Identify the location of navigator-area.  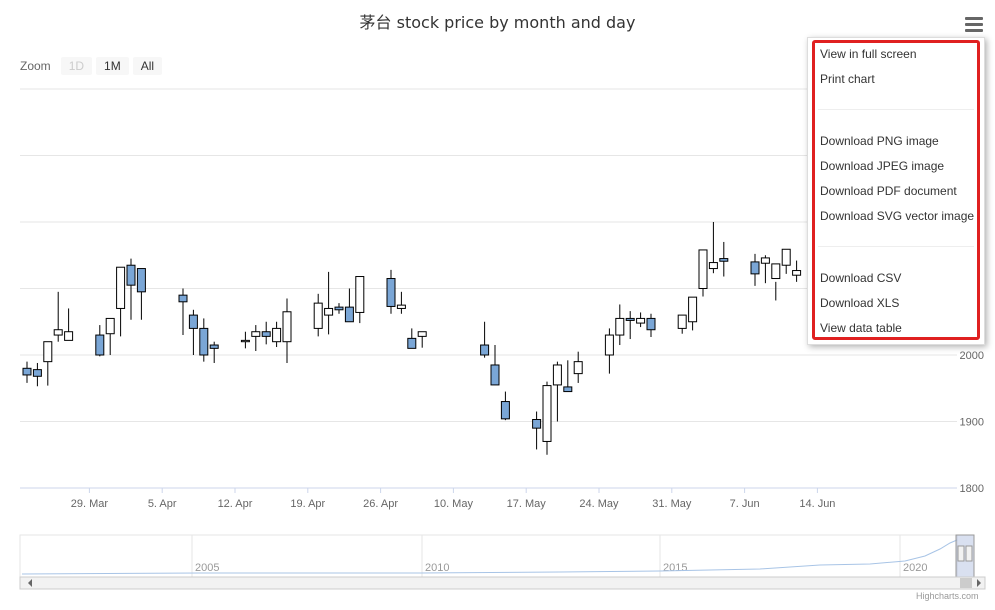
(488, 556).